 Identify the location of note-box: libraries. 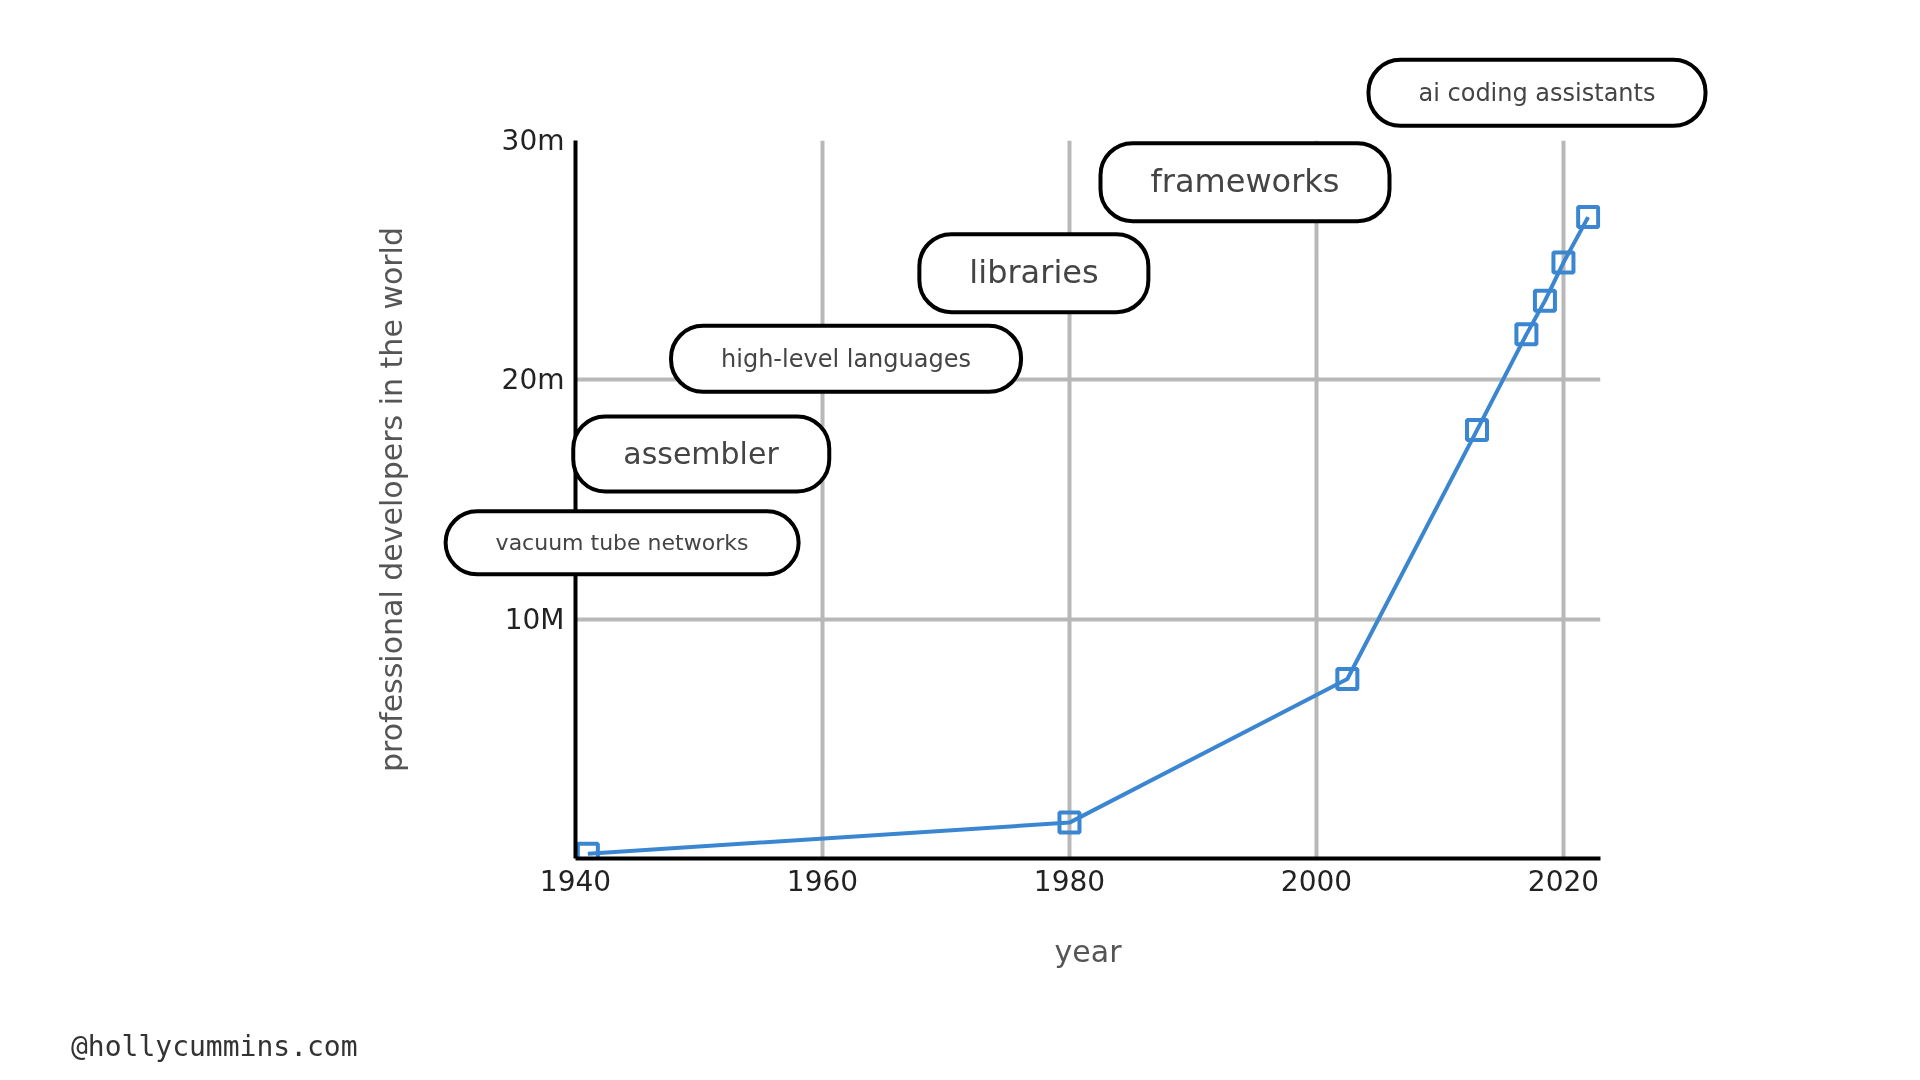
(1034, 273).